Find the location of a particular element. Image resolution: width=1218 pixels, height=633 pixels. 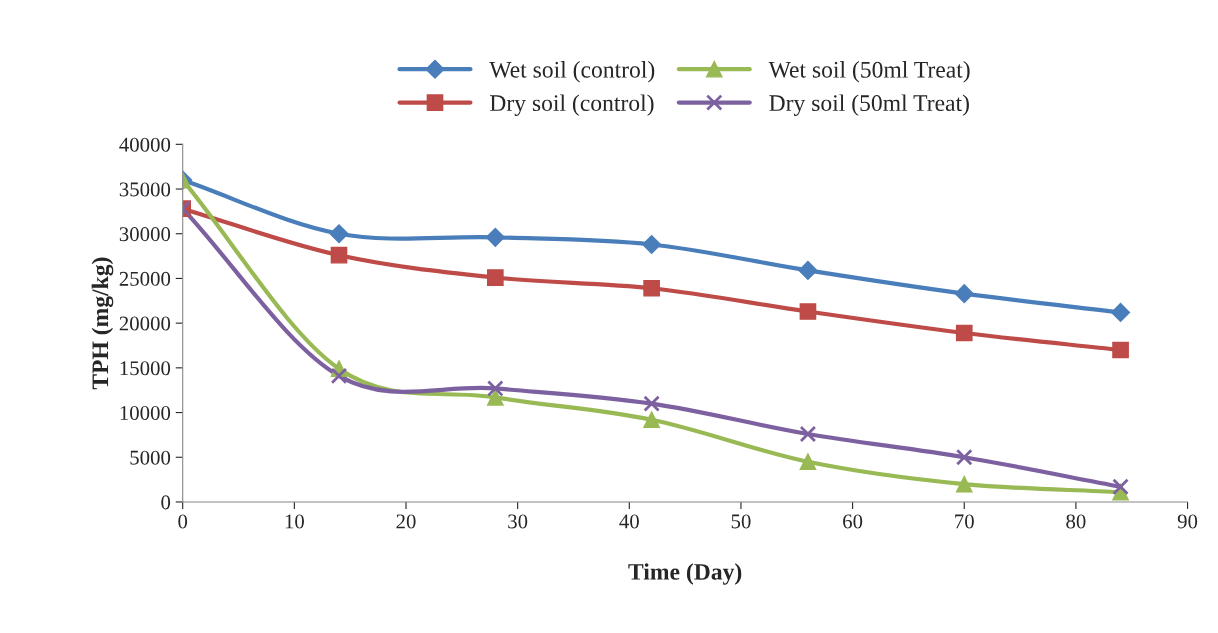

x-tick-label: 70 is located at coordinates (964, 521).